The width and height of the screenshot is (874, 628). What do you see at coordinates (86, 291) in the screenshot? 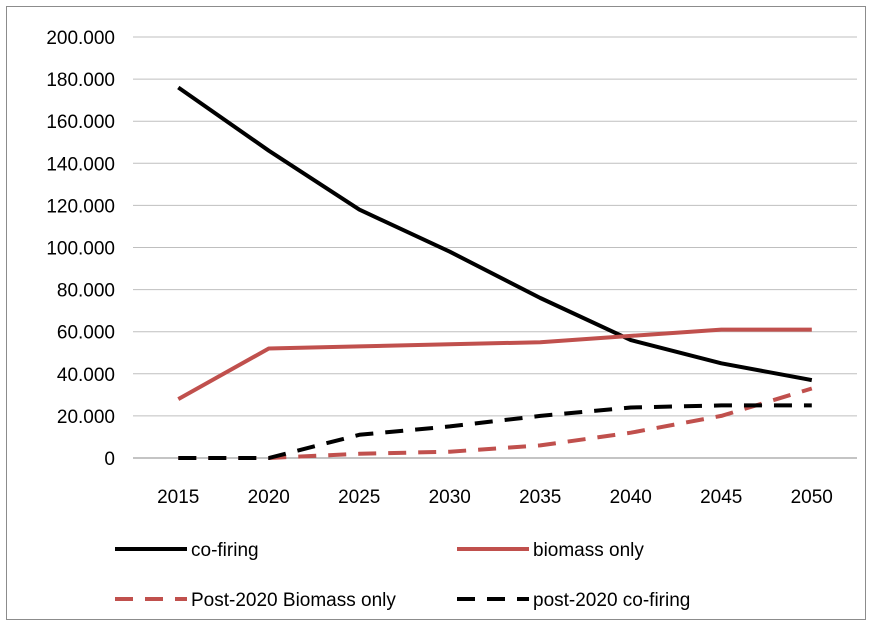
I see `y-tick-label: 80.000` at bounding box center [86, 291].